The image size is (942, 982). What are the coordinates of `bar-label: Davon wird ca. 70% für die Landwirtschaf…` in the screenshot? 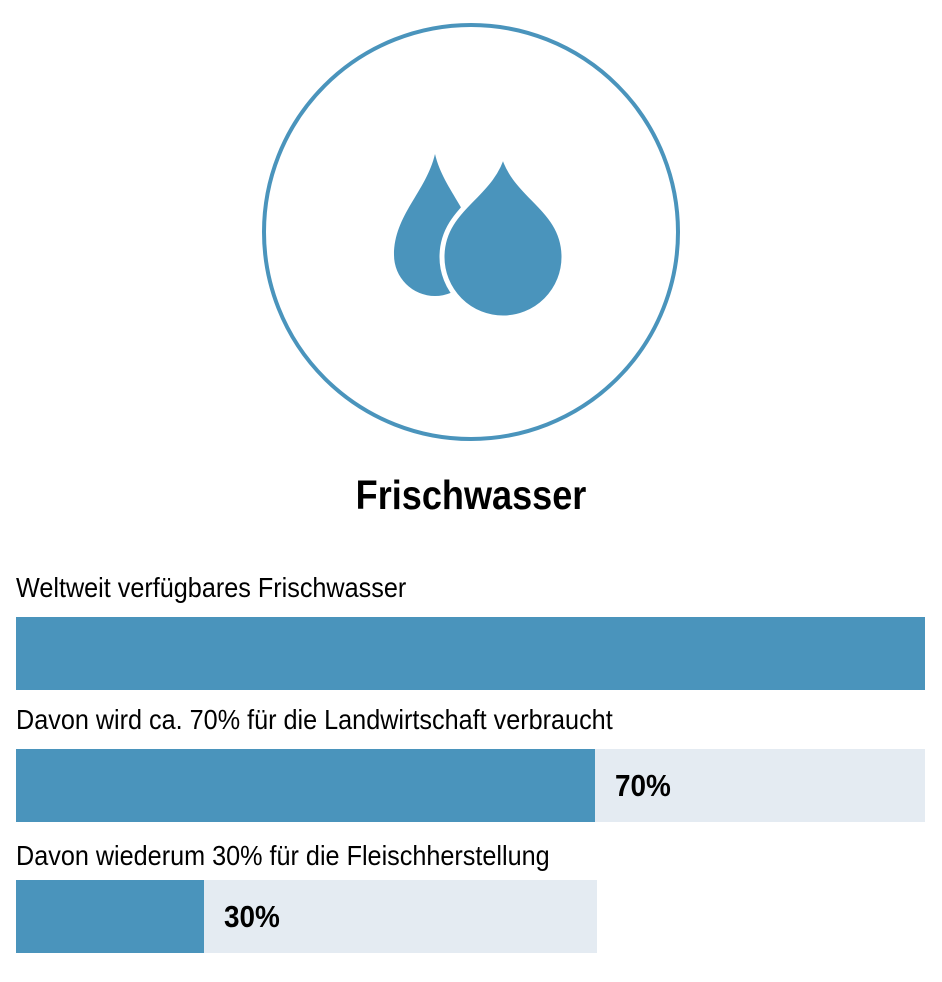 It's located at (314, 719).